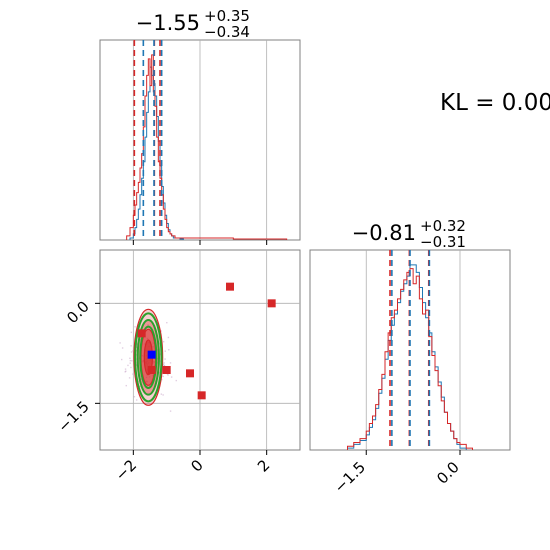  What do you see at coordinates (448, 473) in the screenshot?
I see `param2-xtick-label: 0.0` at bounding box center [448, 473].